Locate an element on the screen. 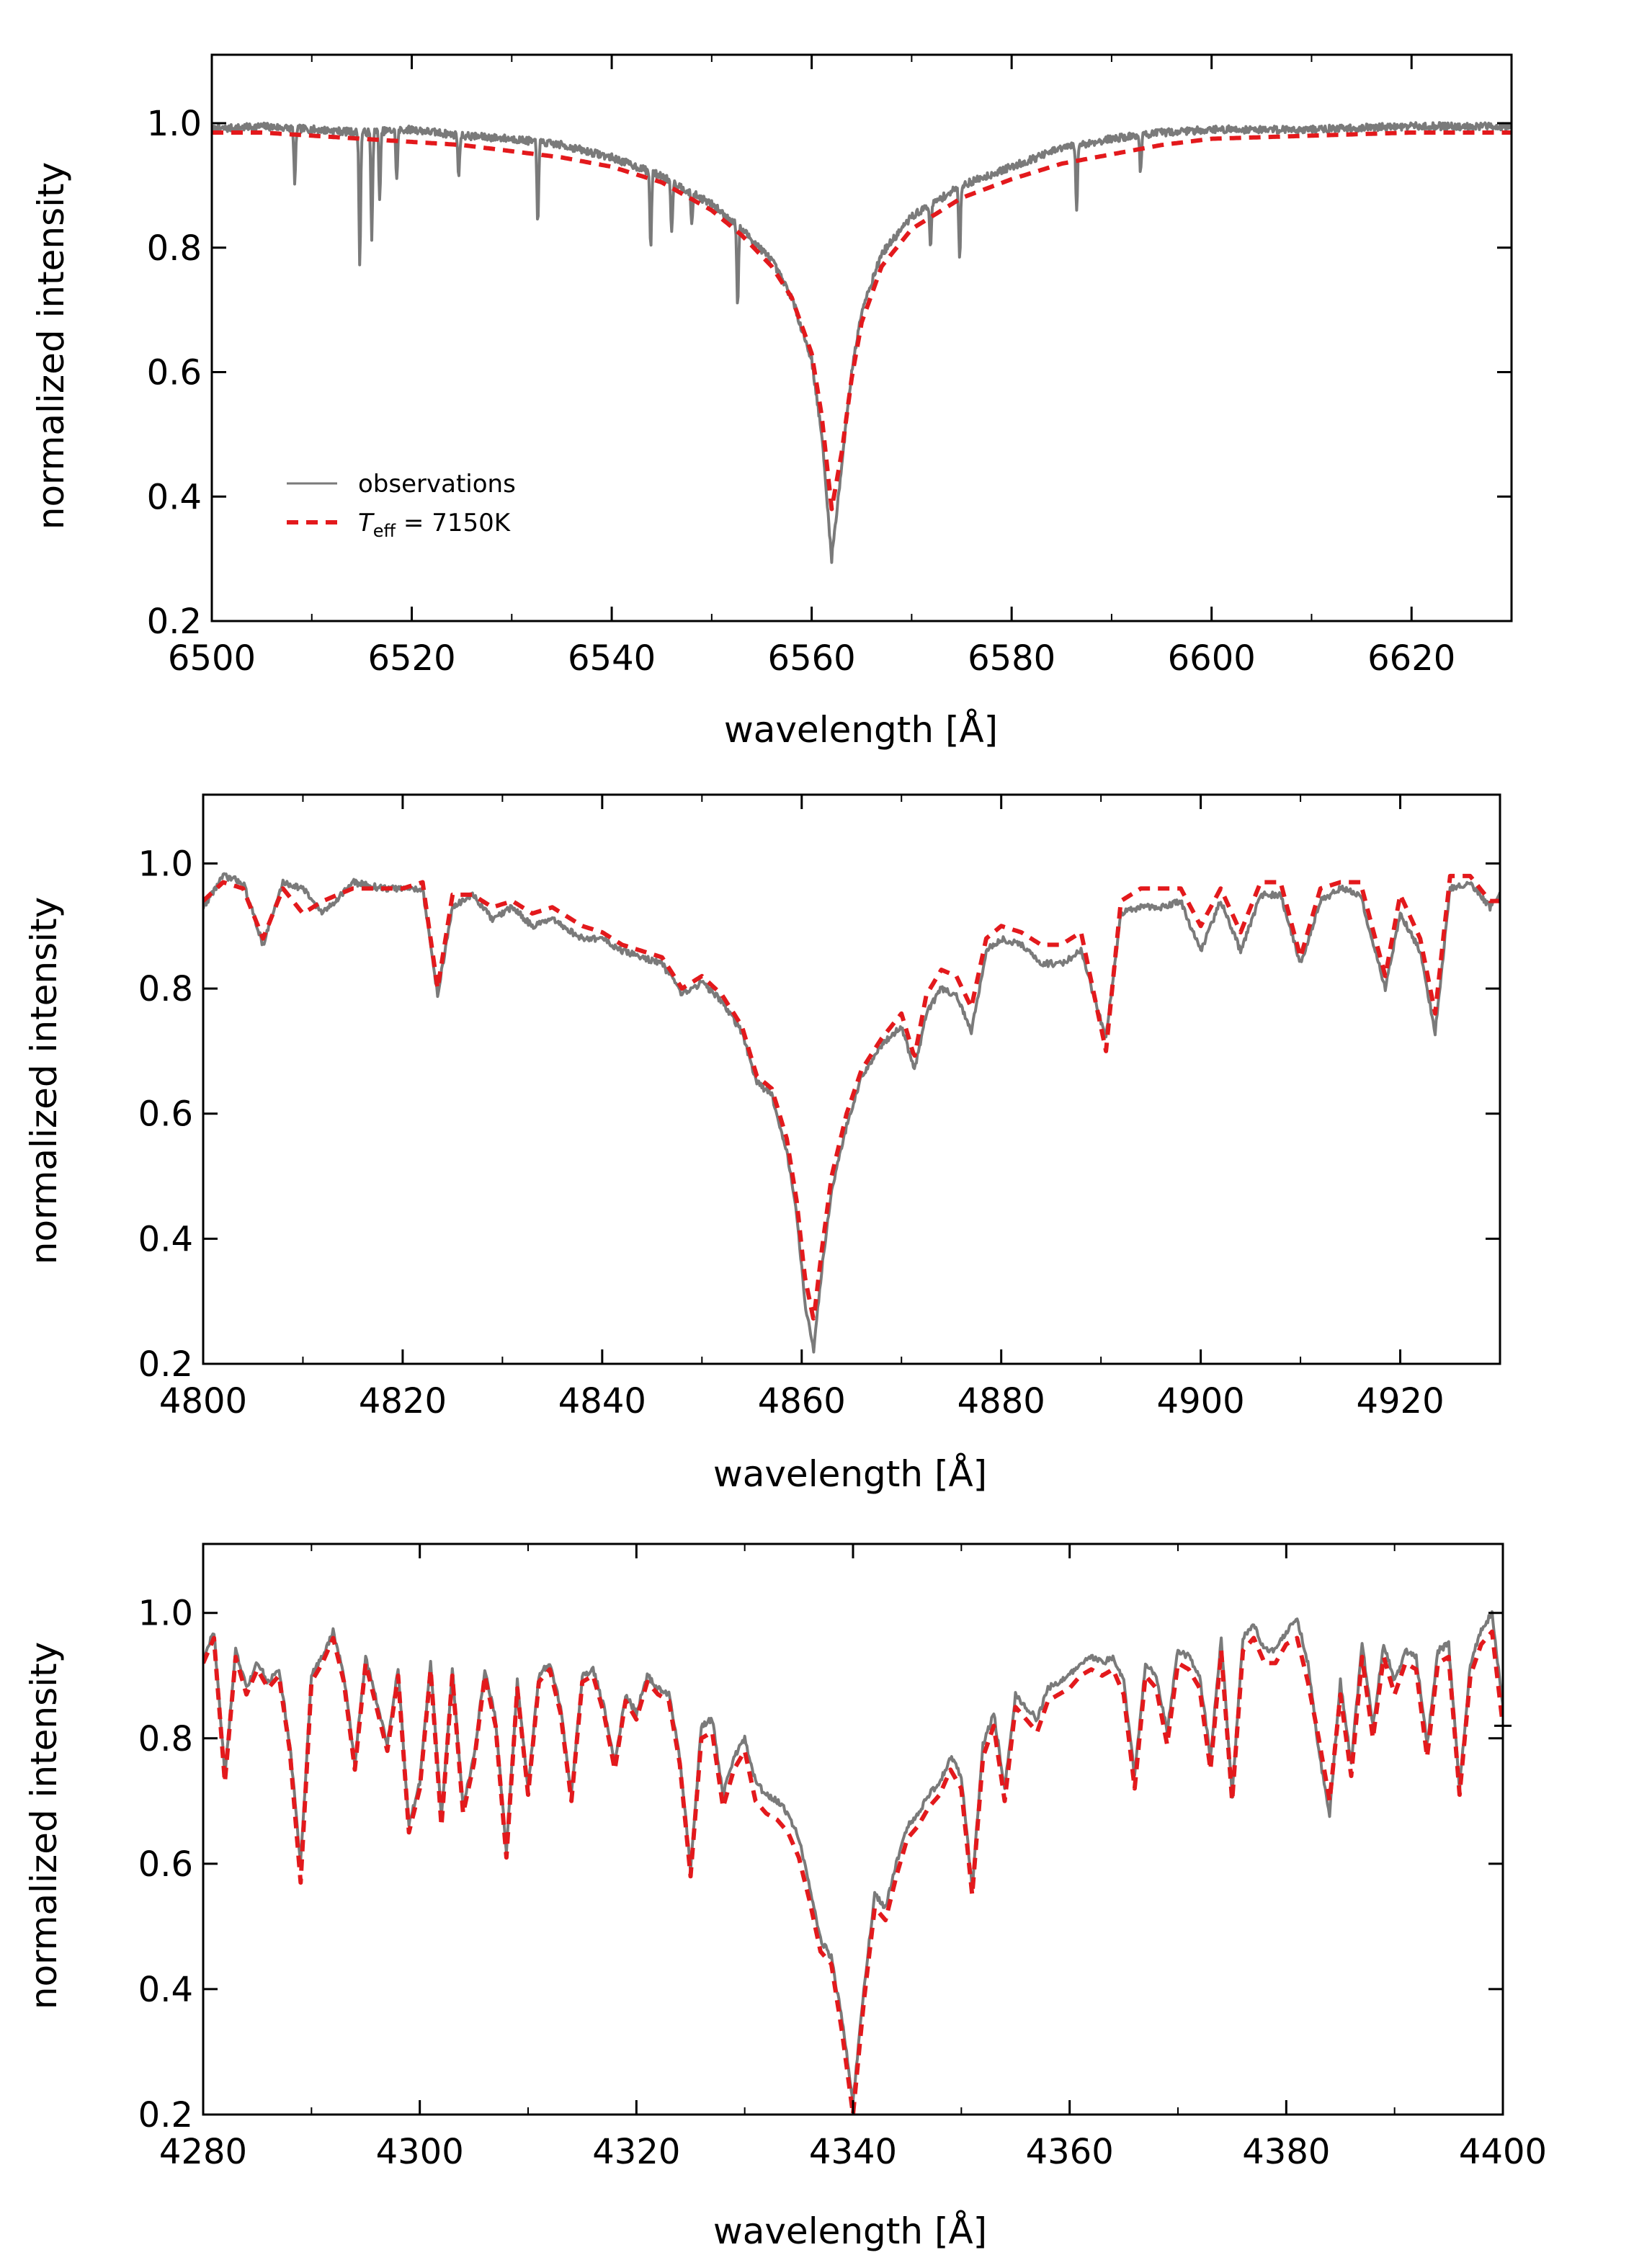 This screenshot has height=2268, width=1634. x-tick-label: 4880 is located at coordinates (1001, 1401).